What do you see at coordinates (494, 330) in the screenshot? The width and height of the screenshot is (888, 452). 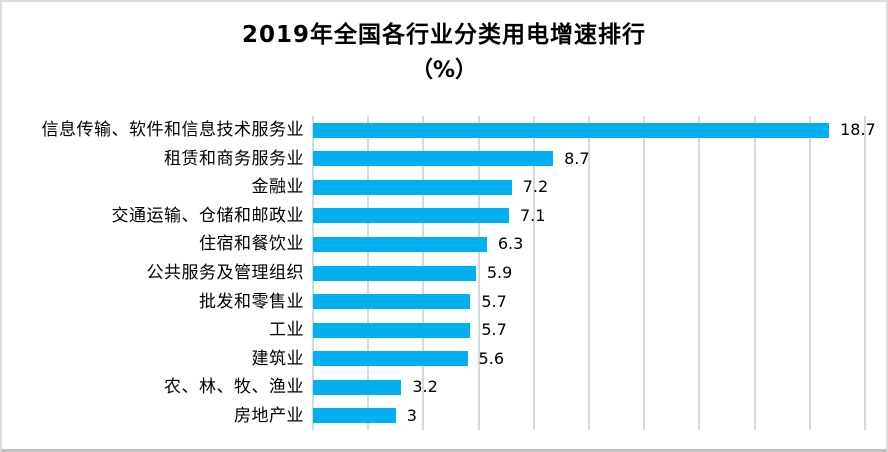 I see `value-label-7: 5.7` at bounding box center [494, 330].